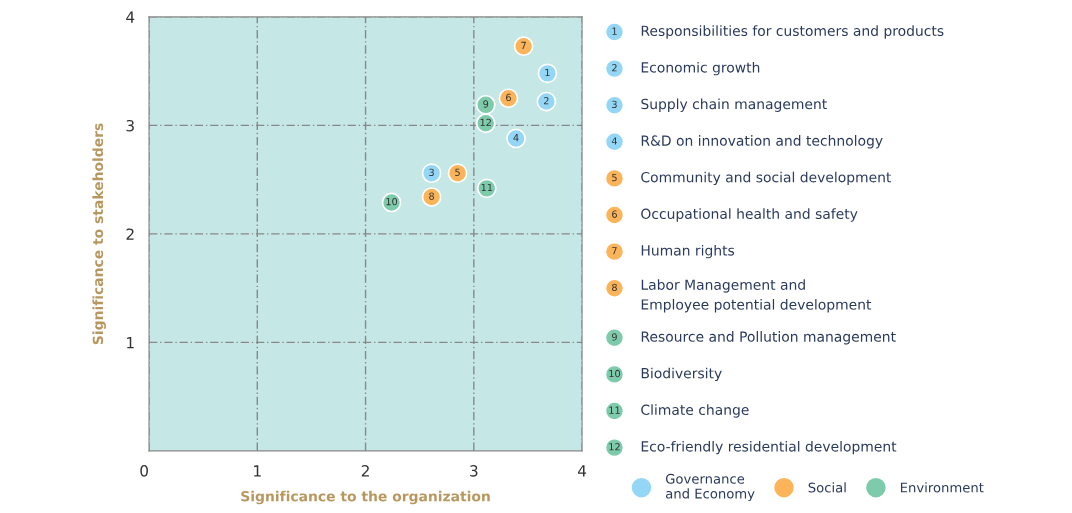 This screenshot has height=513, width=1072. What do you see at coordinates (582, 471) in the screenshot?
I see `x-tick-label: 4` at bounding box center [582, 471].